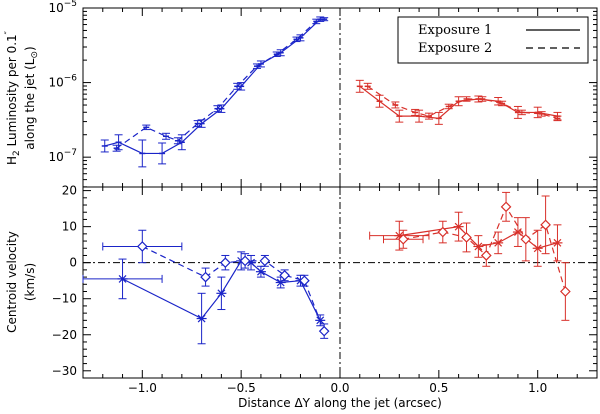 This screenshot has width=600, height=414. What do you see at coordinates (69, 191) in the screenshot?
I see `y-tick-label: 20` at bounding box center [69, 191].